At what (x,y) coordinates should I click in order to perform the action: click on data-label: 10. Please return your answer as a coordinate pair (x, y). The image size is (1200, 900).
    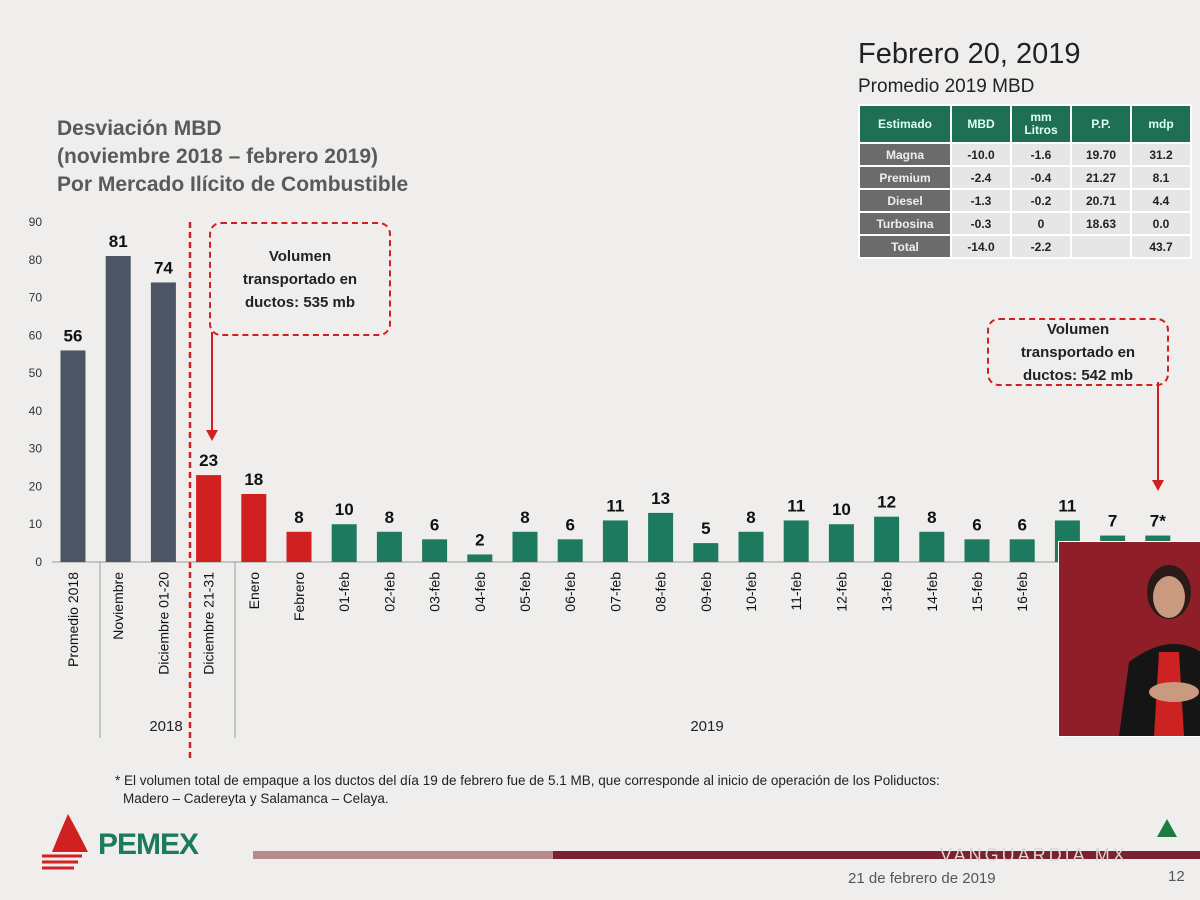
    Looking at the image, I should click on (841, 509).